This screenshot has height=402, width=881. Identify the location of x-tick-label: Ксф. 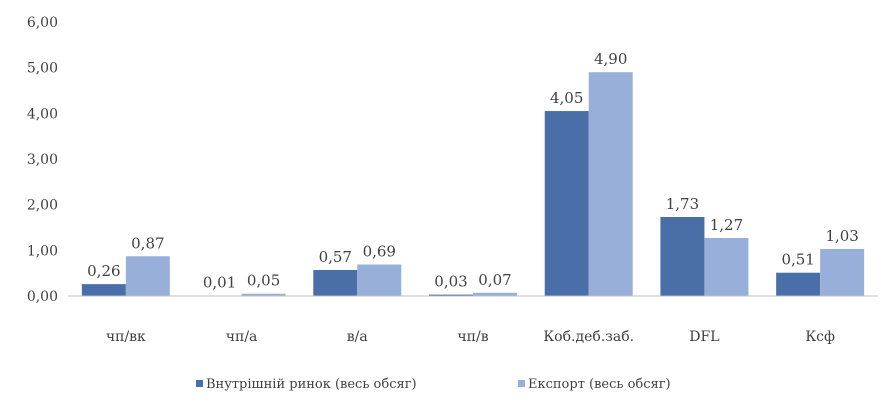
(820, 337).